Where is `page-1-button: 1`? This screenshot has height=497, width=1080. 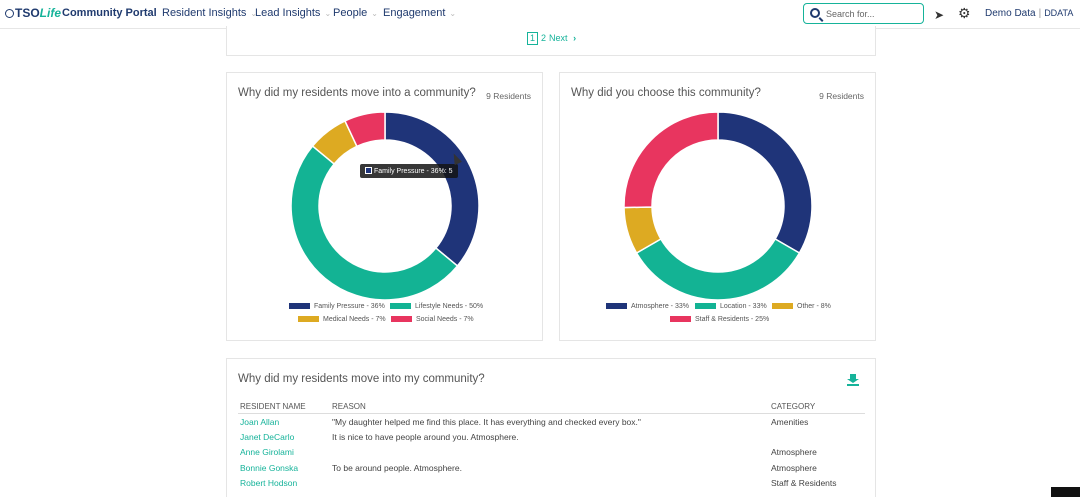 page-1-button: 1 is located at coordinates (533, 38).